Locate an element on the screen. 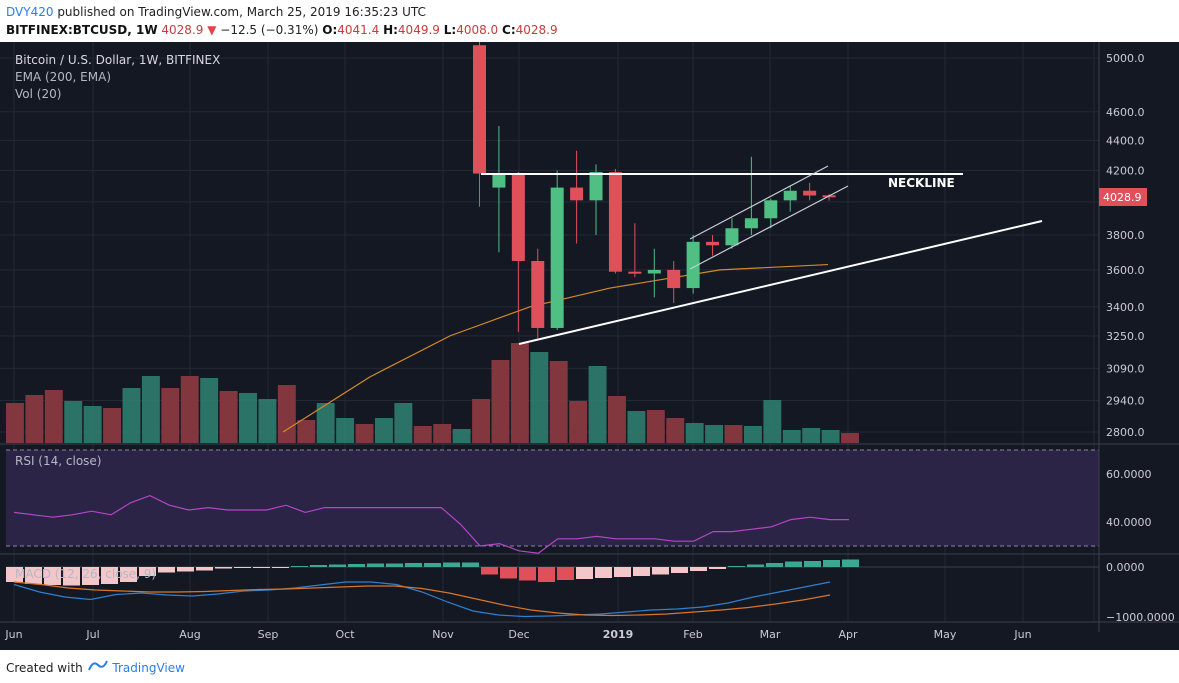  macd-tick-labels: 0.0000 −1000.0000 is located at coordinates (1140, 592).